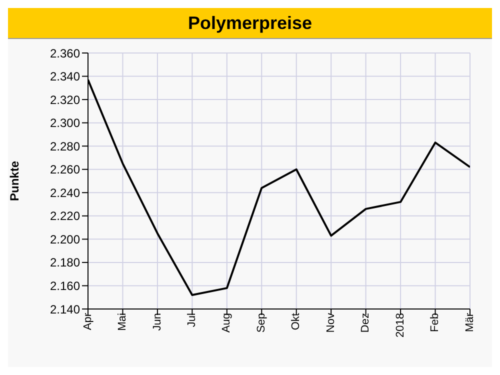  Describe the element at coordinates (65, 169) in the screenshot. I see `y-tick-label: 2.260` at that location.